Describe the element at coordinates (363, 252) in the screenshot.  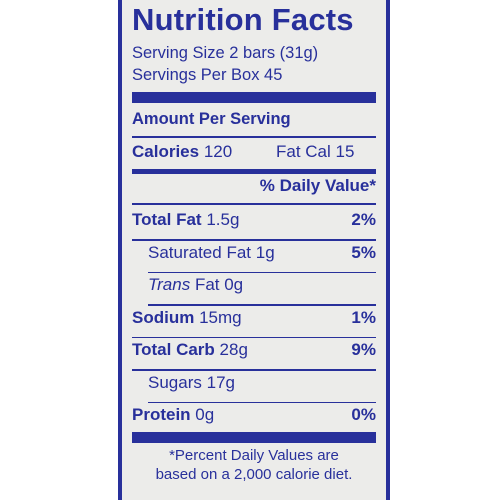
I see `nutrient-daily-value: 5%` at that location.